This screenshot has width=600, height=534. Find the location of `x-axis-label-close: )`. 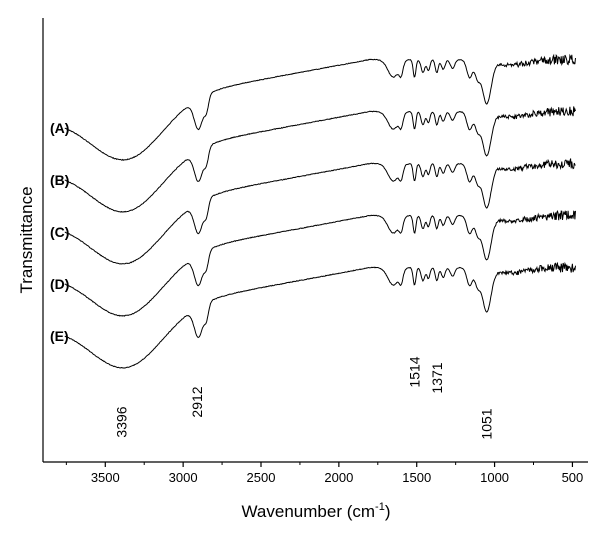

x-axis-label-close: ) is located at coordinates (388, 511).